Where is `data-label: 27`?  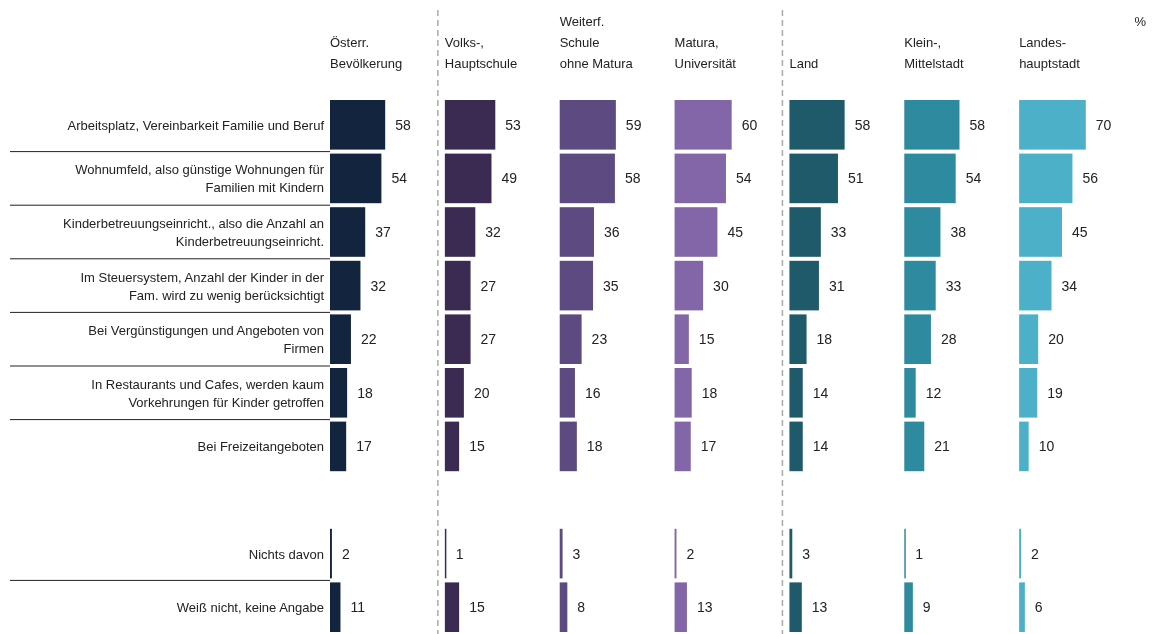 data-label: 27 is located at coordinates (488, 285).